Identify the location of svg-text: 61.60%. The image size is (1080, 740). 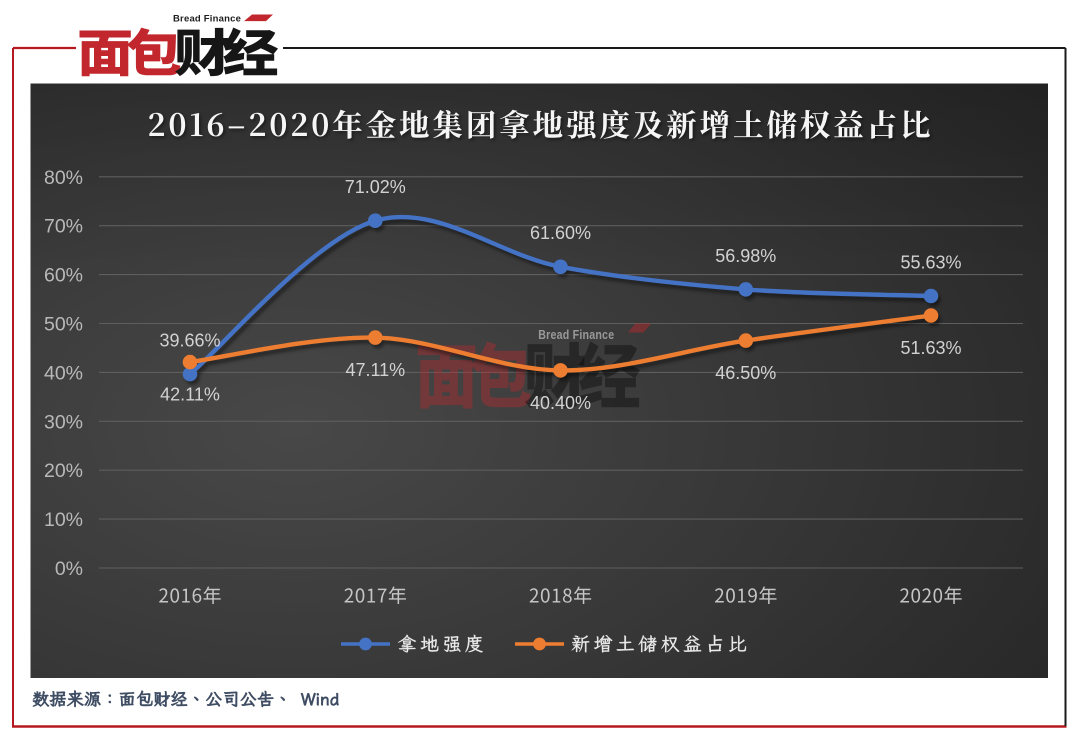
(560, 233).